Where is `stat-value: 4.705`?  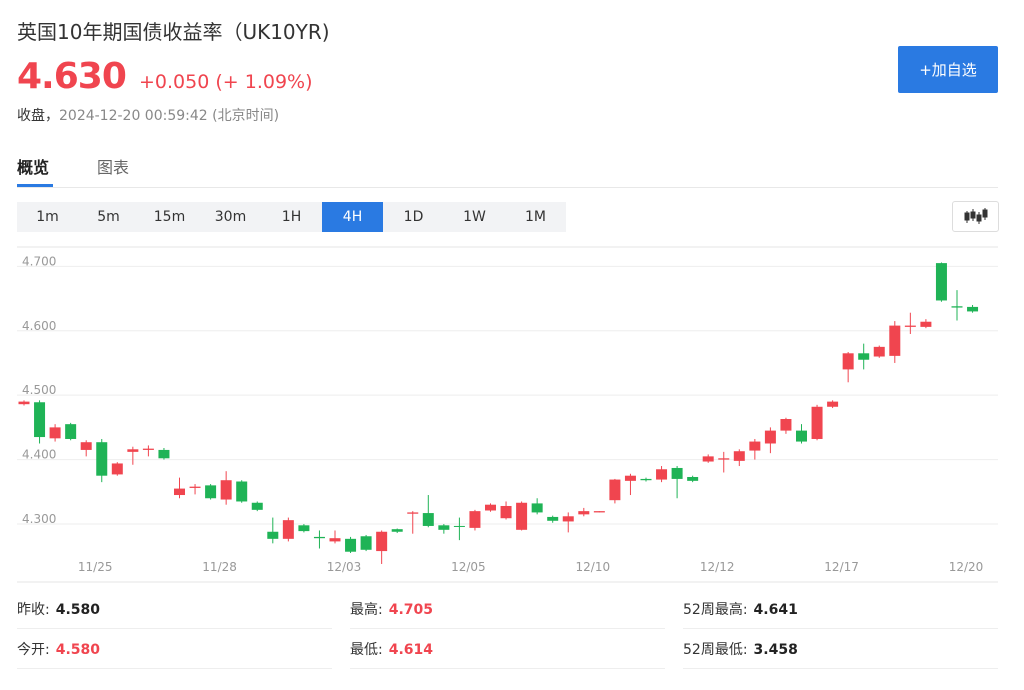
stat-value: 4.705 is located at coordinates (411, 610).